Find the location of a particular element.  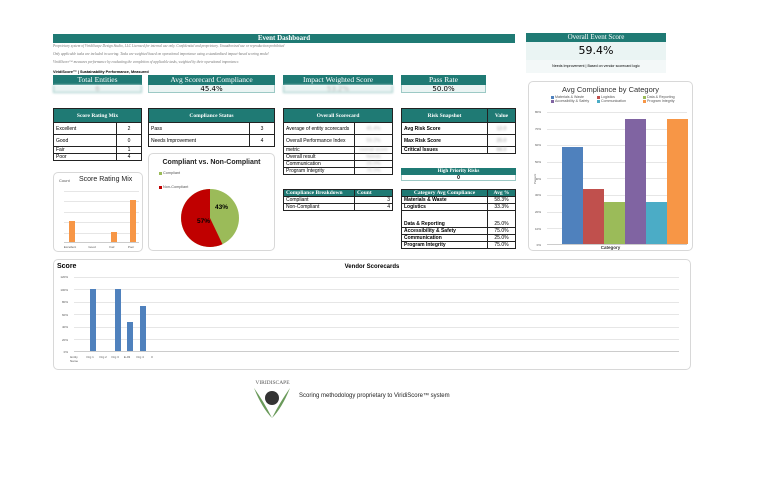

kpi-value: 45.4% is located at coordinates (211, 89).